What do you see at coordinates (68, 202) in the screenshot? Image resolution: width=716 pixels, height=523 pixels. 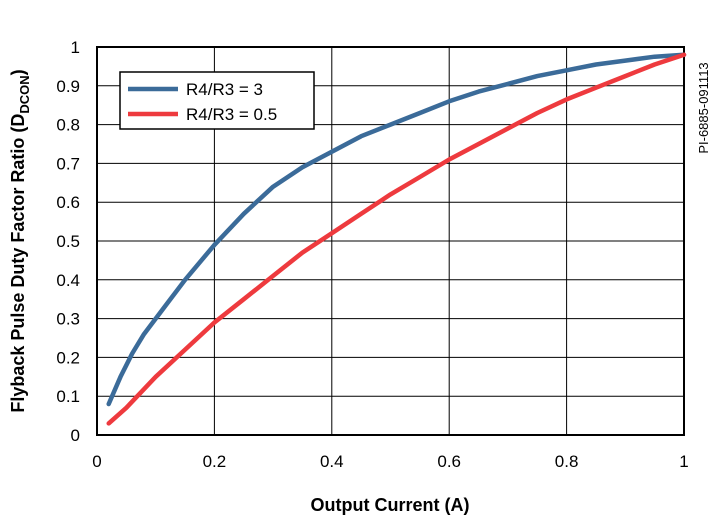 I see `y-tick-label-6: 0.6` at bounding box center [68, 202].